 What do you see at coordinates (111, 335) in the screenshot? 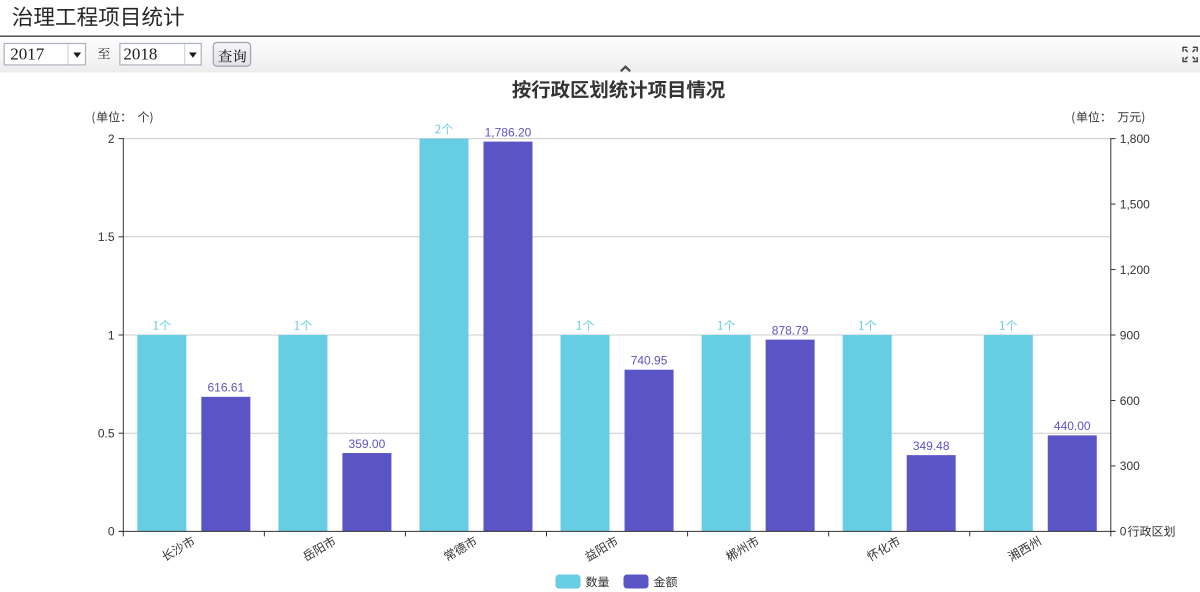
I see `svg-text: 1` at bounding box center [111, 335].